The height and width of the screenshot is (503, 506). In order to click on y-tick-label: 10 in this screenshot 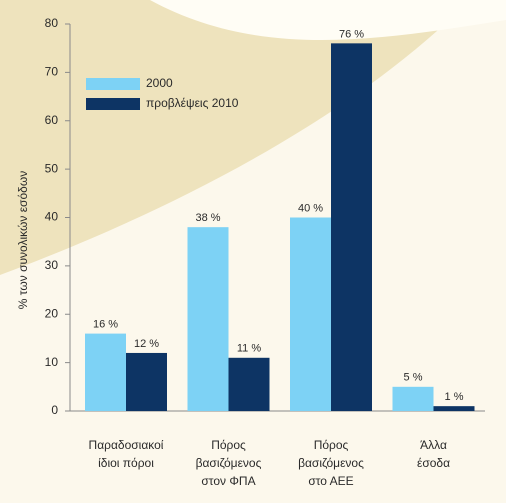, I will do `click(52, 362)`.